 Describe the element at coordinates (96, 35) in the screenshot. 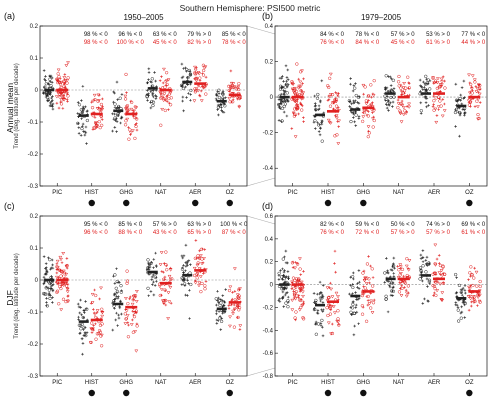

I see `pct-label-models: 98 % < 0` at that location.